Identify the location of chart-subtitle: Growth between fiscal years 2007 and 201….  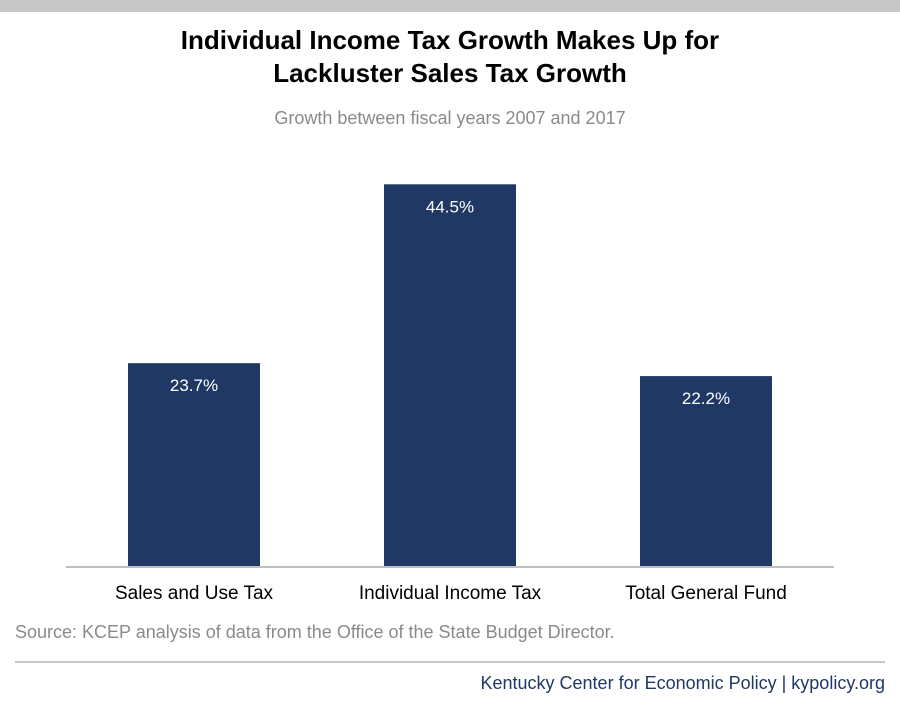
(450, 118).